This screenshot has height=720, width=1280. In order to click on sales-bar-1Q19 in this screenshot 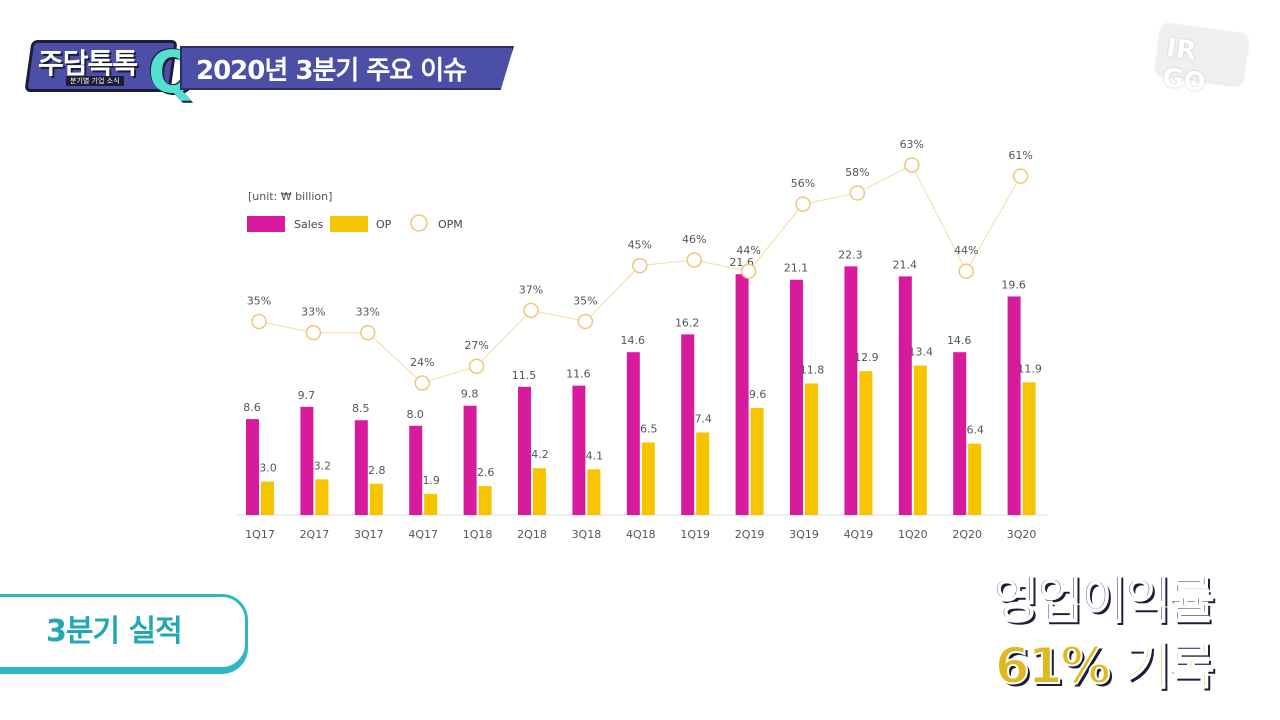, I will do `click(688, 424)`.